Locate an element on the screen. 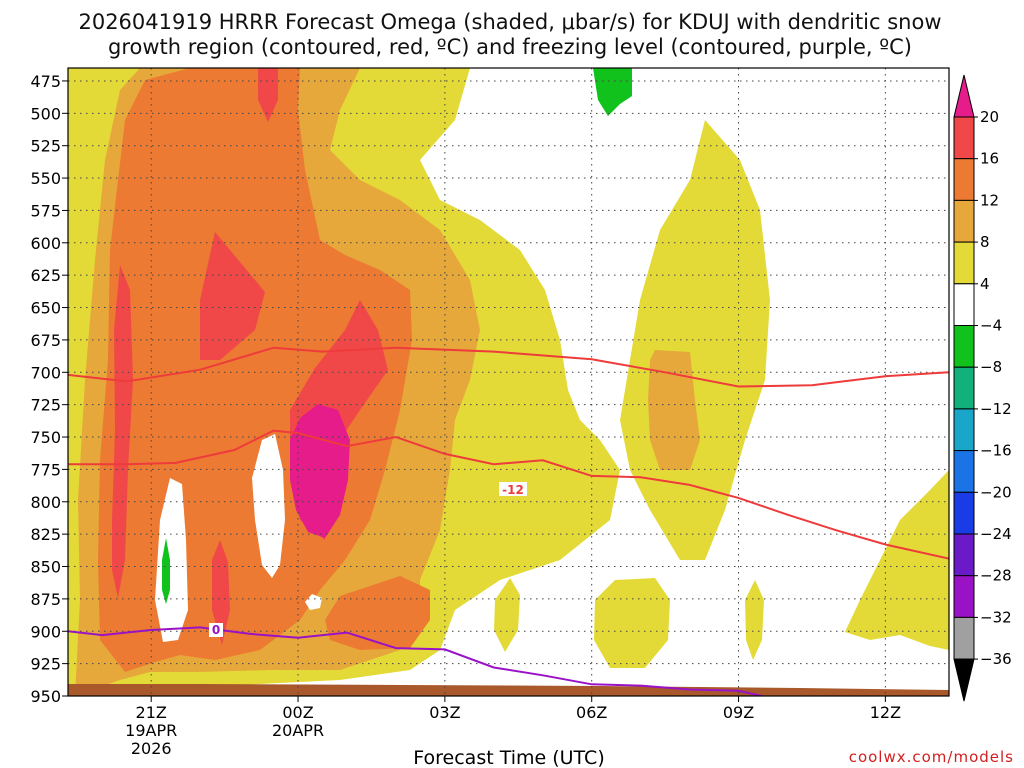 The width and height of the screenshot is (1024, 768). omega-region-8-east is located at coordinates (674, 410).